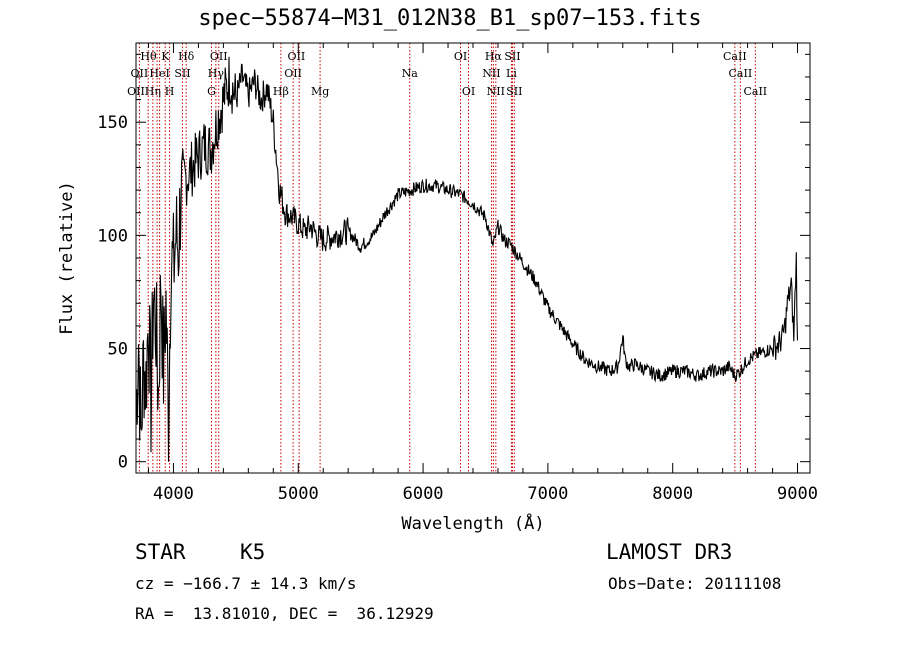  Describe the element at coordinates (472, 523) in the screenshot. I see `x-axis-label: Wavelength (Å)` at that location.